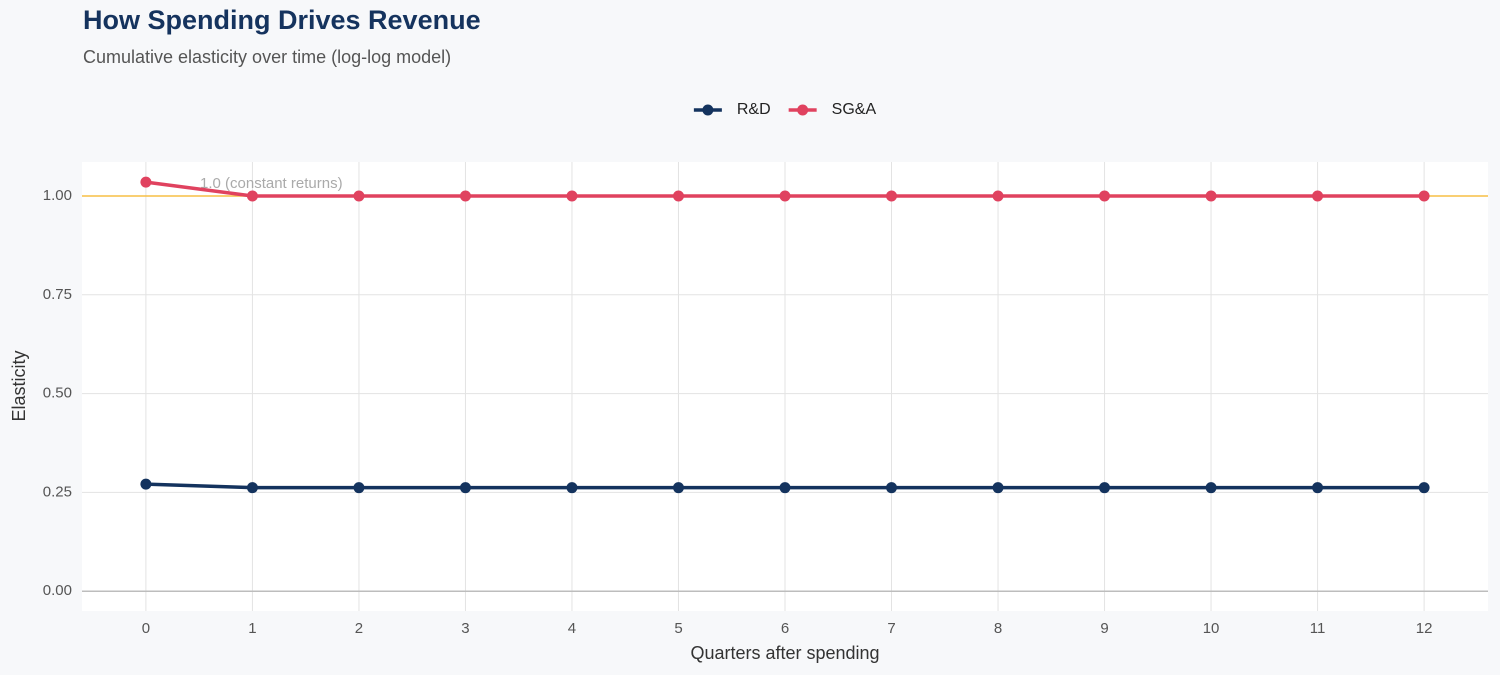 The height and width of the screenshot is (675, 1500). I want to click on x-tick-label: 2, so click(359, 628).